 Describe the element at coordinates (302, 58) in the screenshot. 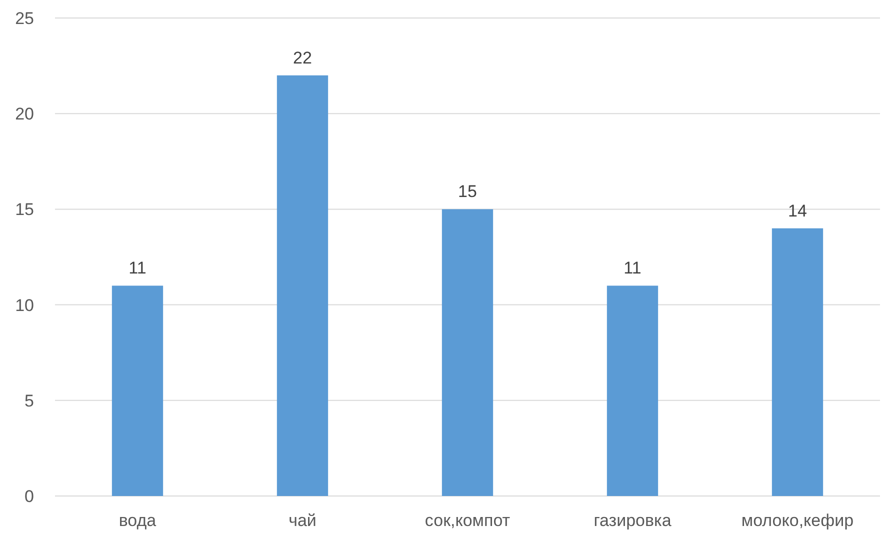

I see `data-label: 22` at that location.